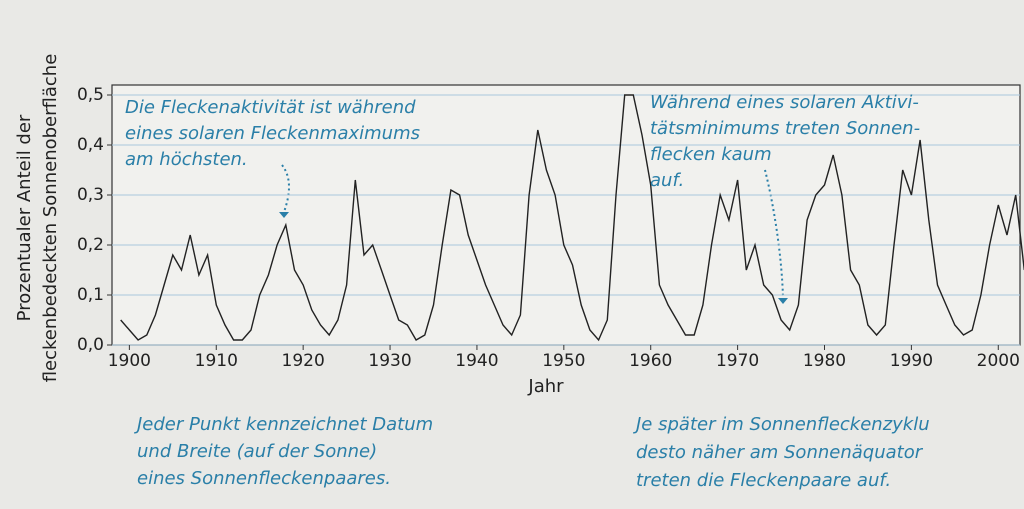 This screenshot has height=509, width=1024. I want to click on x-tick-label: 1910, so click(216, 361).